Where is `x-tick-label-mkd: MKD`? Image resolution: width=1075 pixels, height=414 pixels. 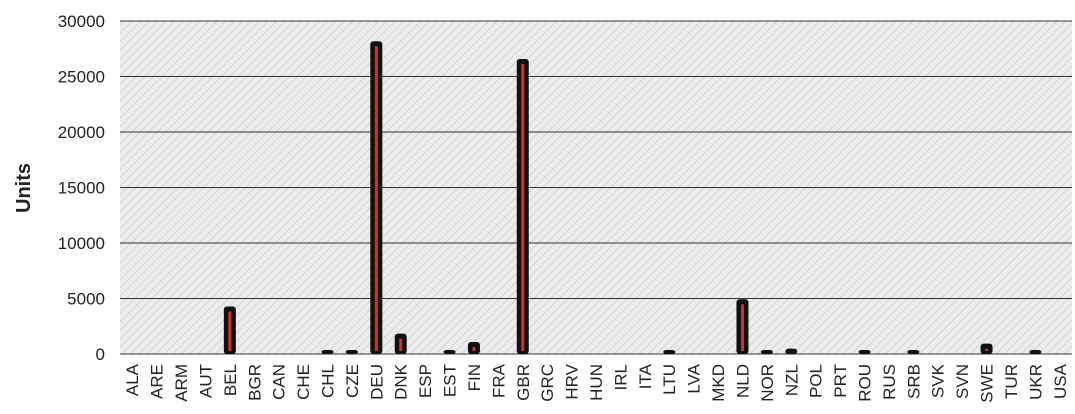 x-tick-label-mkd: MKD is located at coordinates (718, 383).